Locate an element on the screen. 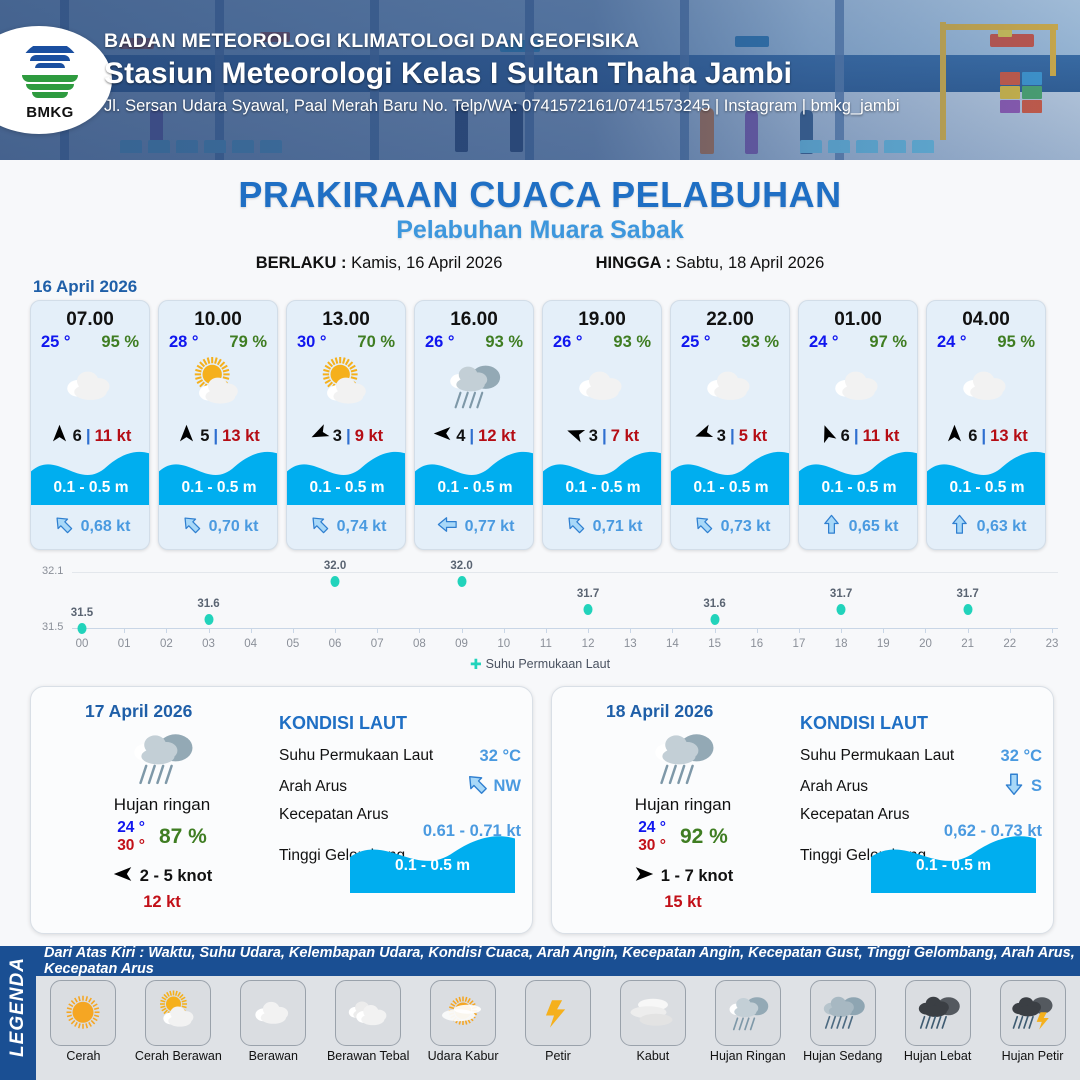 The width and height of the screenshot is (1080, 1080). card-gust: 9 kt is located at coordinates (369, 435).